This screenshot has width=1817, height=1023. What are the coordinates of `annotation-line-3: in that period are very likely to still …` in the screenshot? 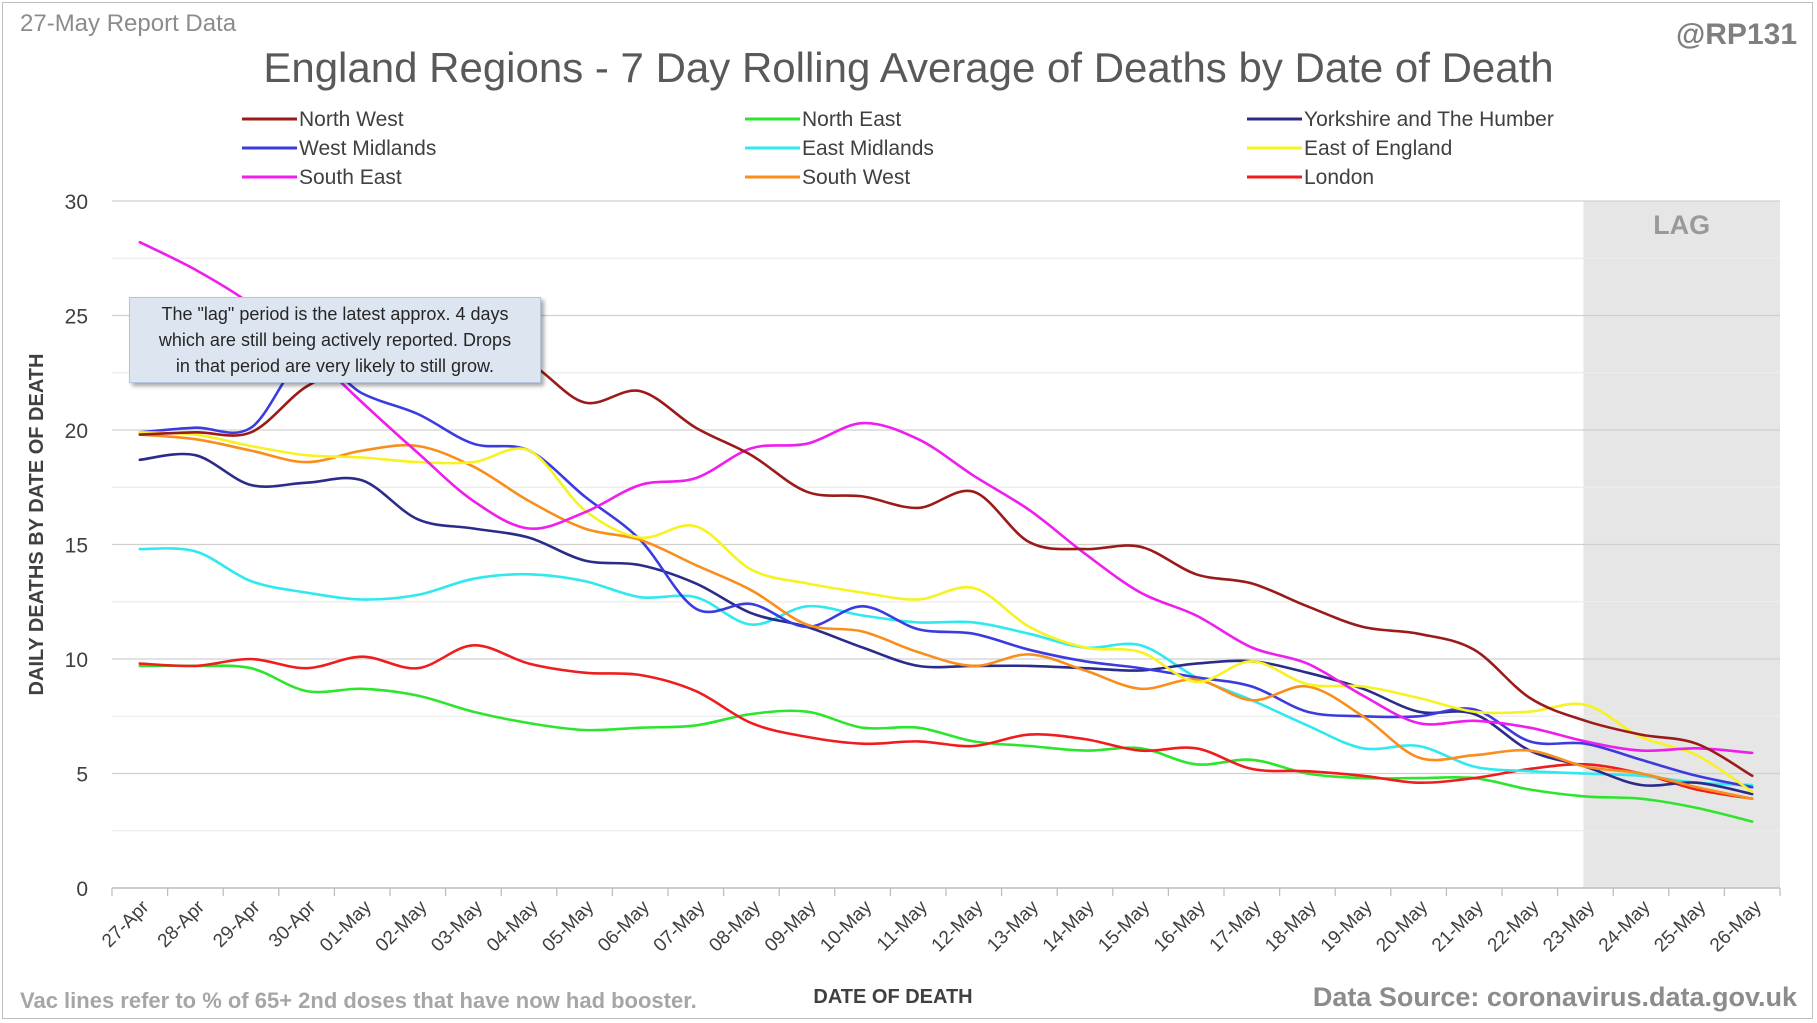 It's located at (335, 366).